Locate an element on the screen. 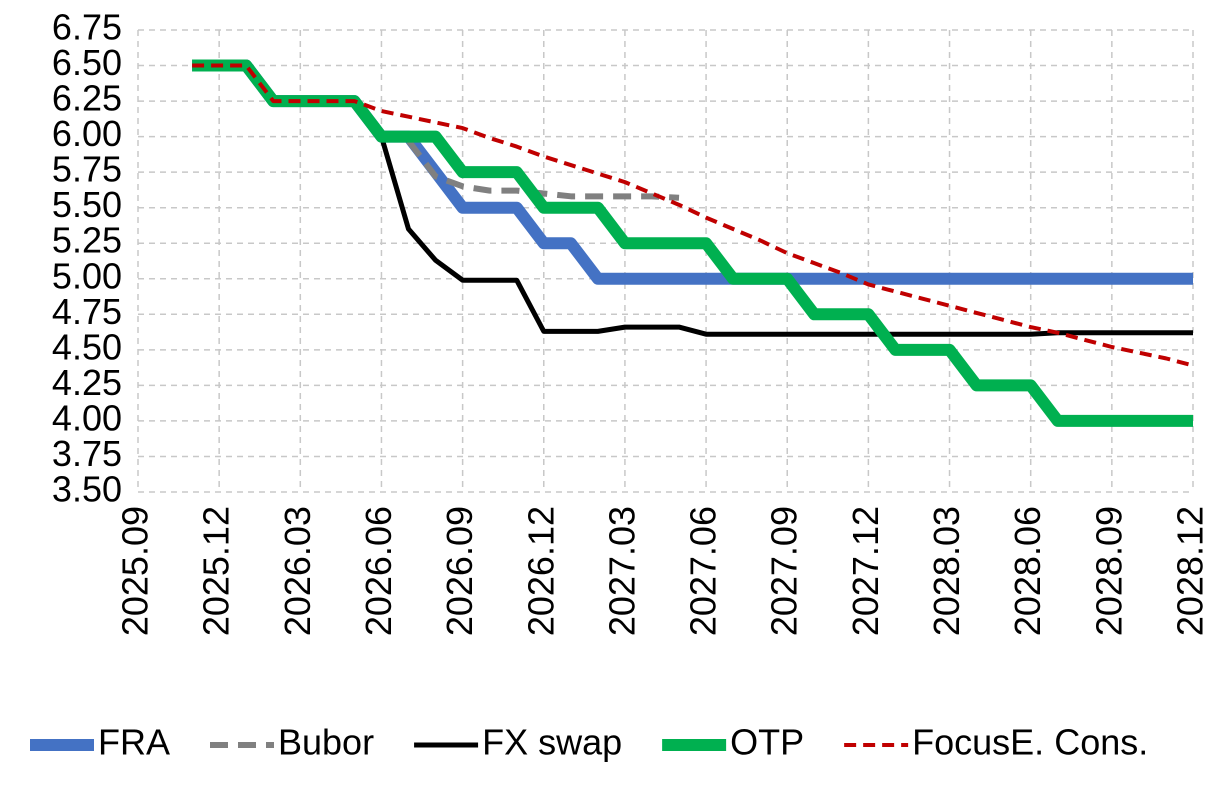  x-tick-label: 2028.12 is located at coordinates (1190, 571).